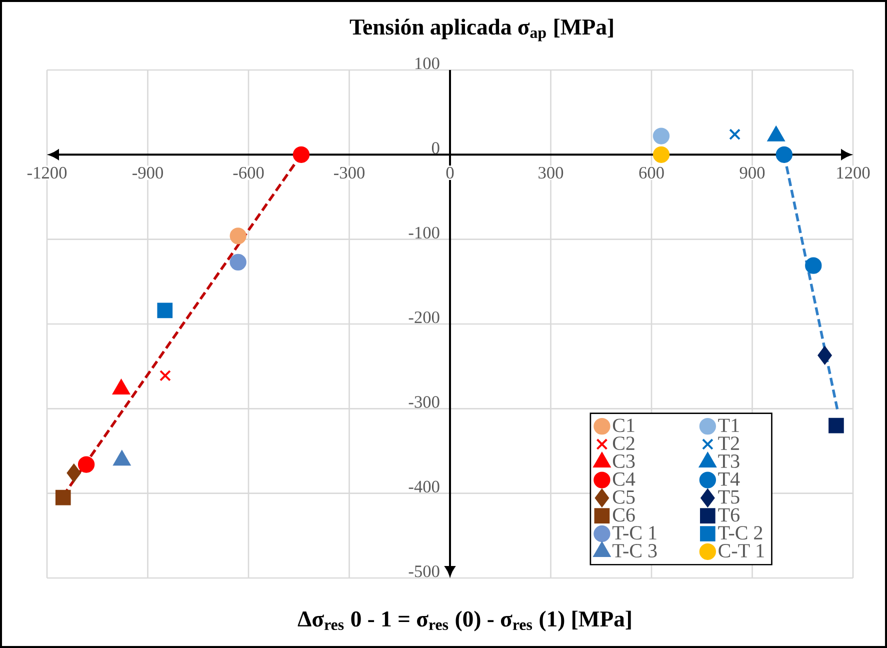 The width and height of the screenshot is (887, 648). What do you see at coordinates (450, 172) in the screenshot?
I see `x-tick-label: 0` at bounding box center [450, 172].